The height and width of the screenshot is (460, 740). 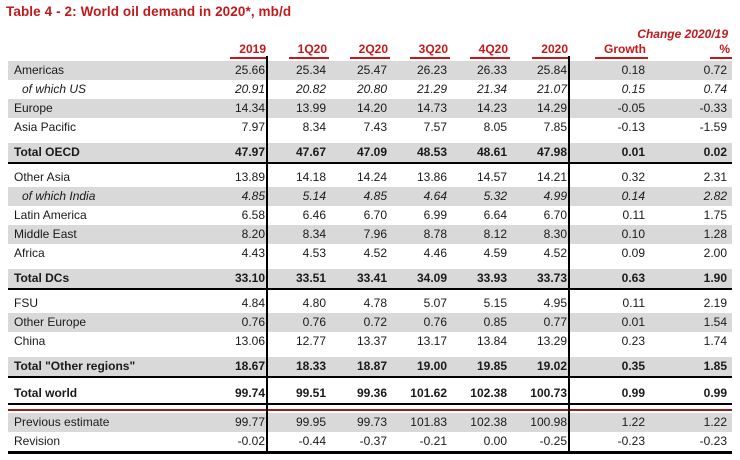 What do you see at coordinates (495, 322) in the screenshot?
I see `cell-4q20: 0.85` at bounding box center [495, 322].